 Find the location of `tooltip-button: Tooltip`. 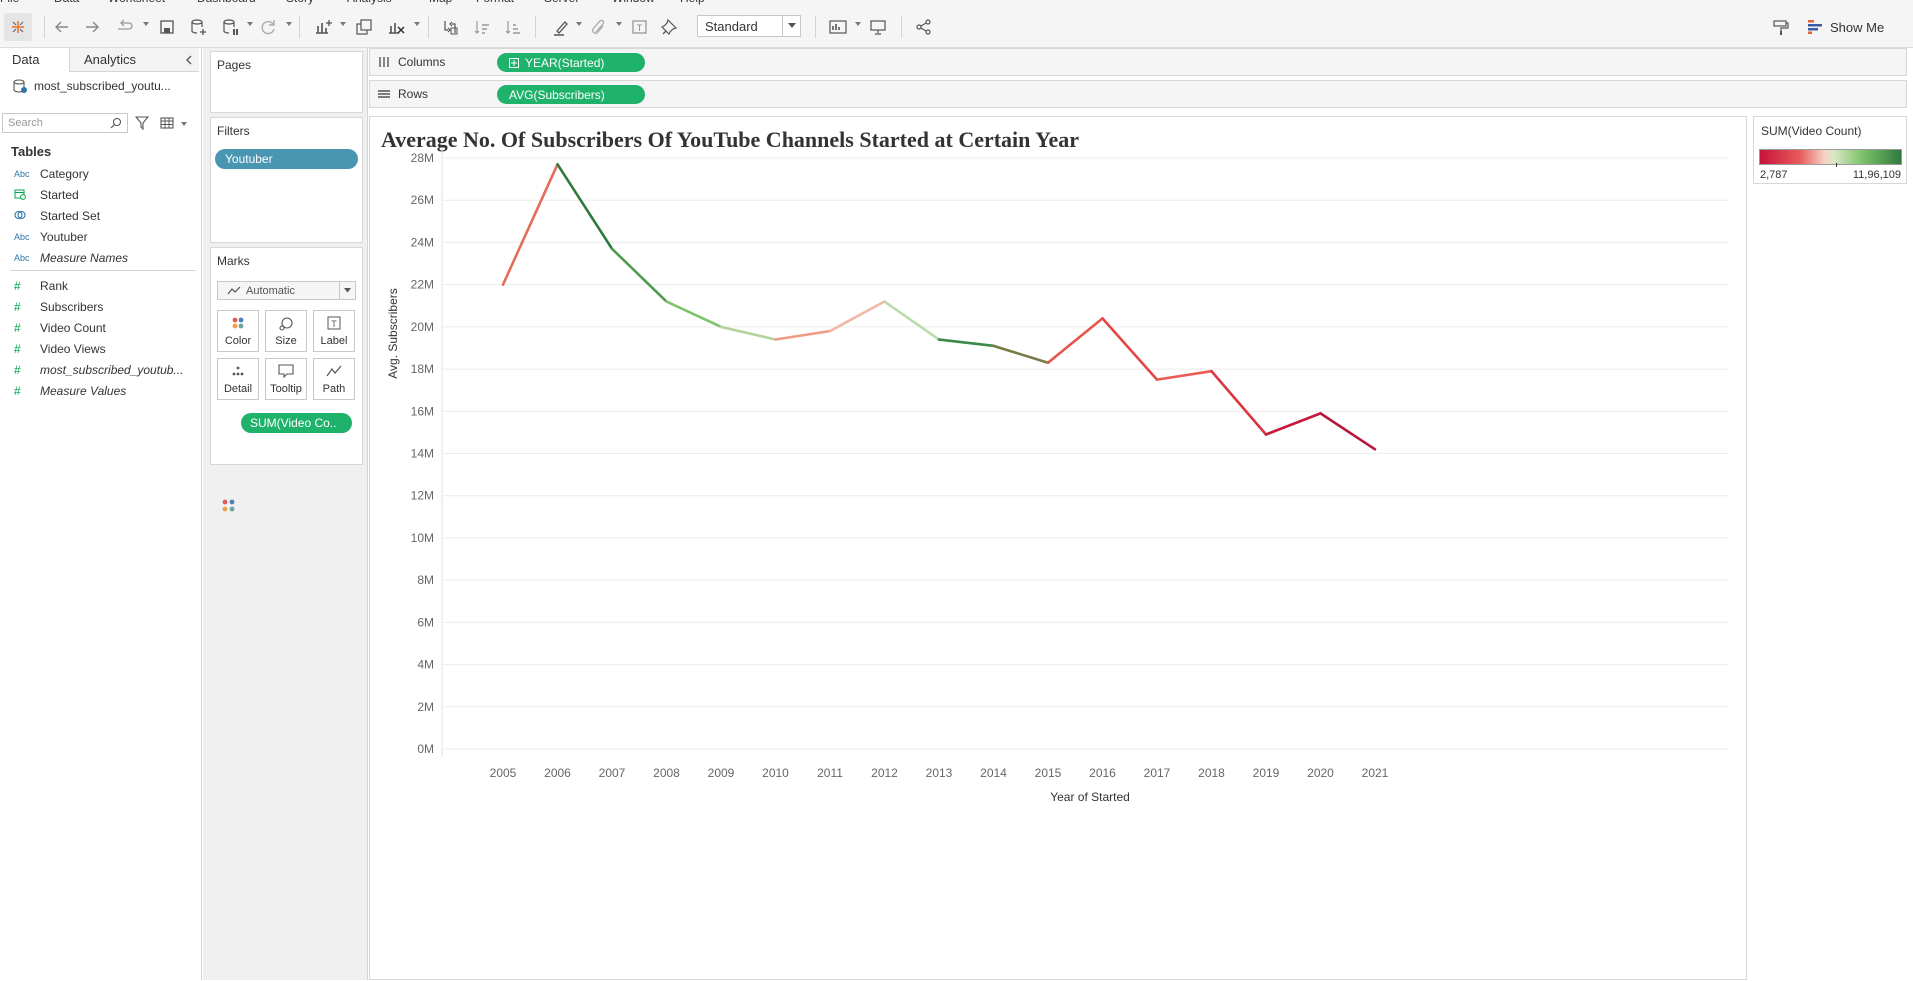

tooltip-button: Tooltip is located at coordinates (286, 379).